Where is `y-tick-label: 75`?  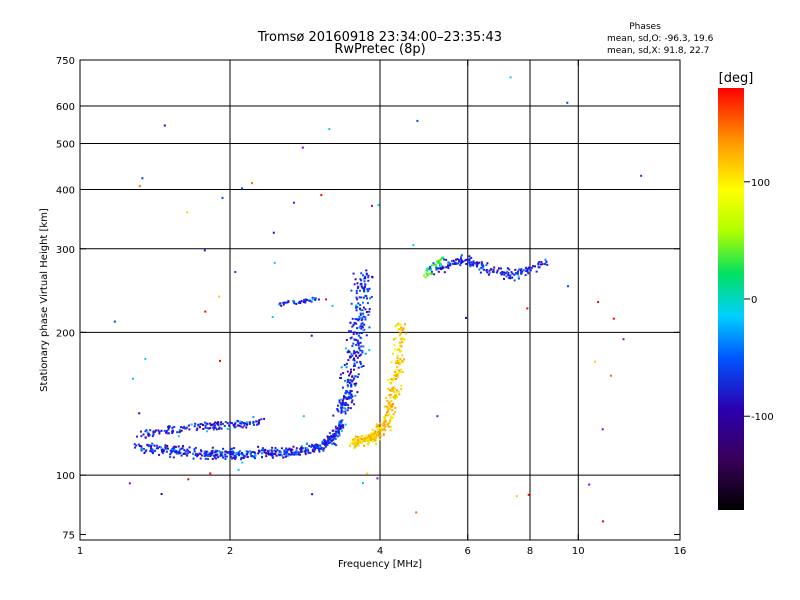
y-tick-label: 75 is located at coordinates (68, 535).